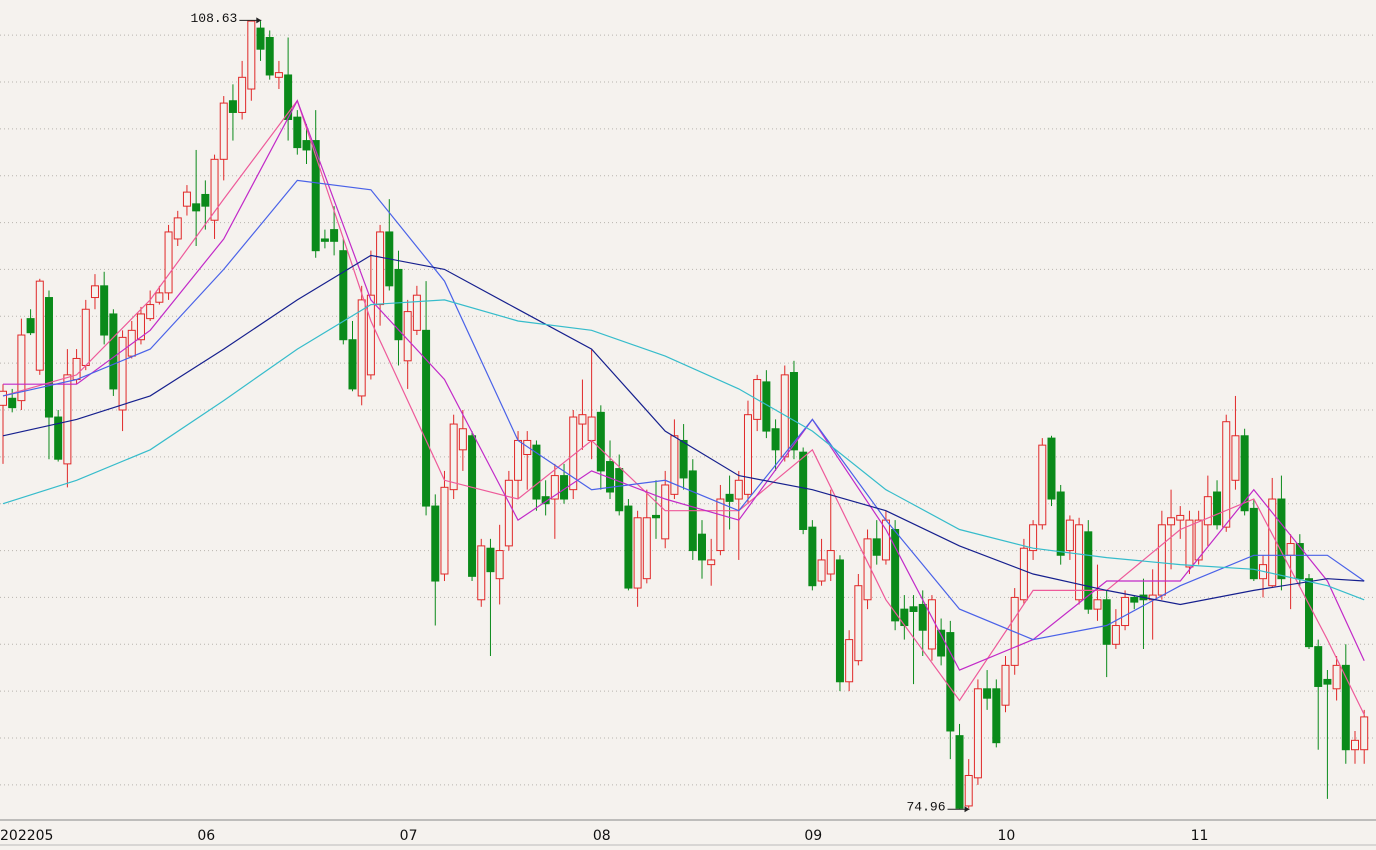  I want to click on x-tick-label: 202205, so click(26, 836).